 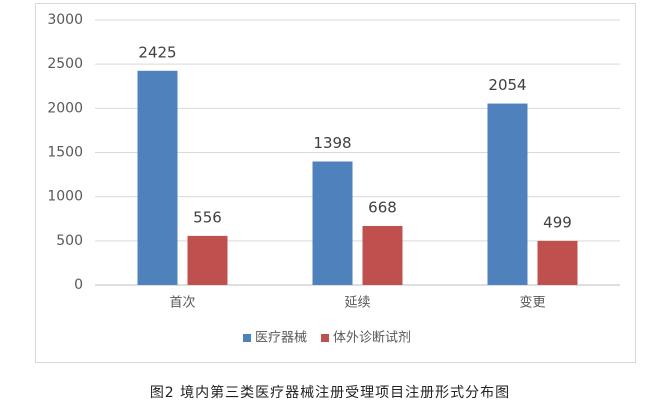 I want to click on y-tick-label: 0, so click(x=78, y=285).